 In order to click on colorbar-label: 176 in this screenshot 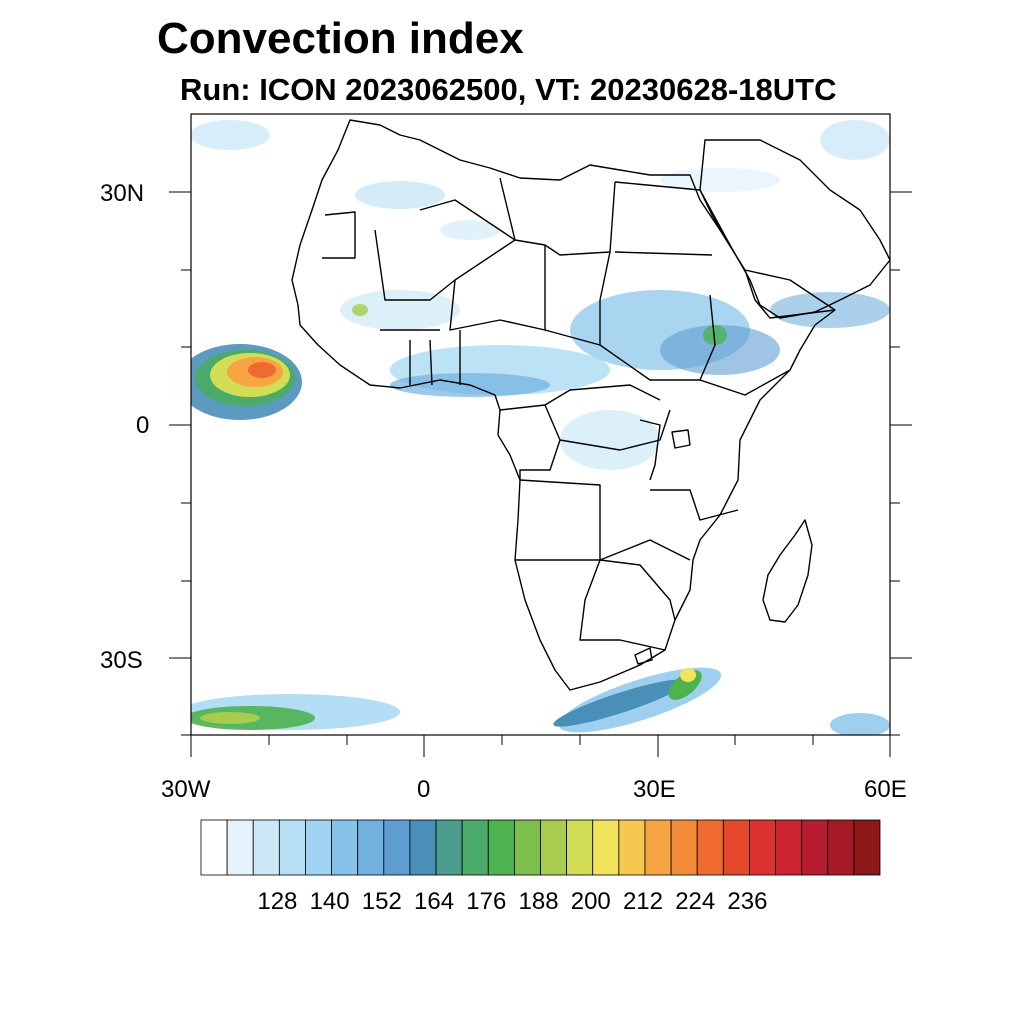, I will do `click(486, 901)`.